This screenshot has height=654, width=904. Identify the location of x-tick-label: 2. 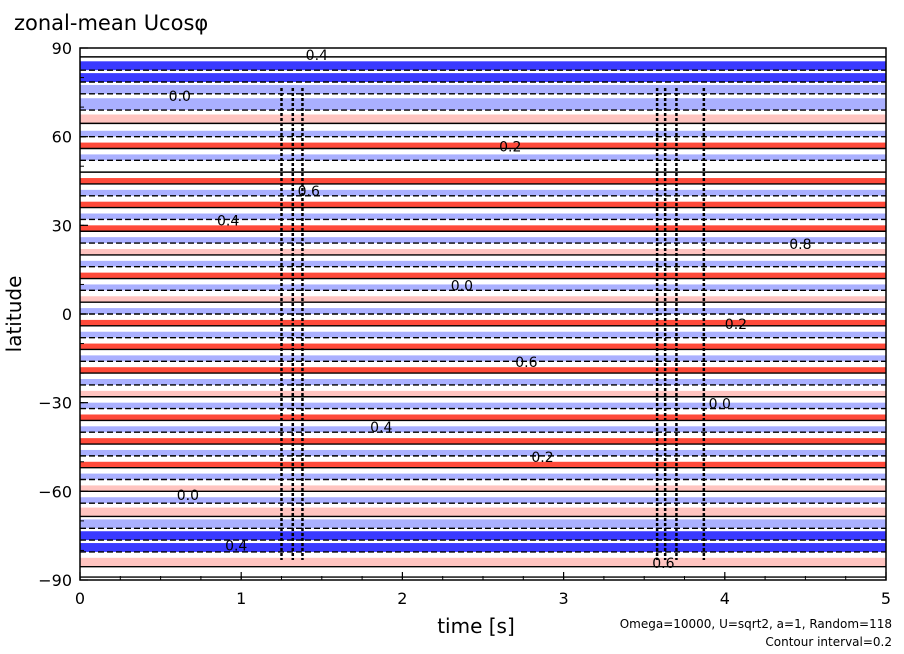
(402, 598).